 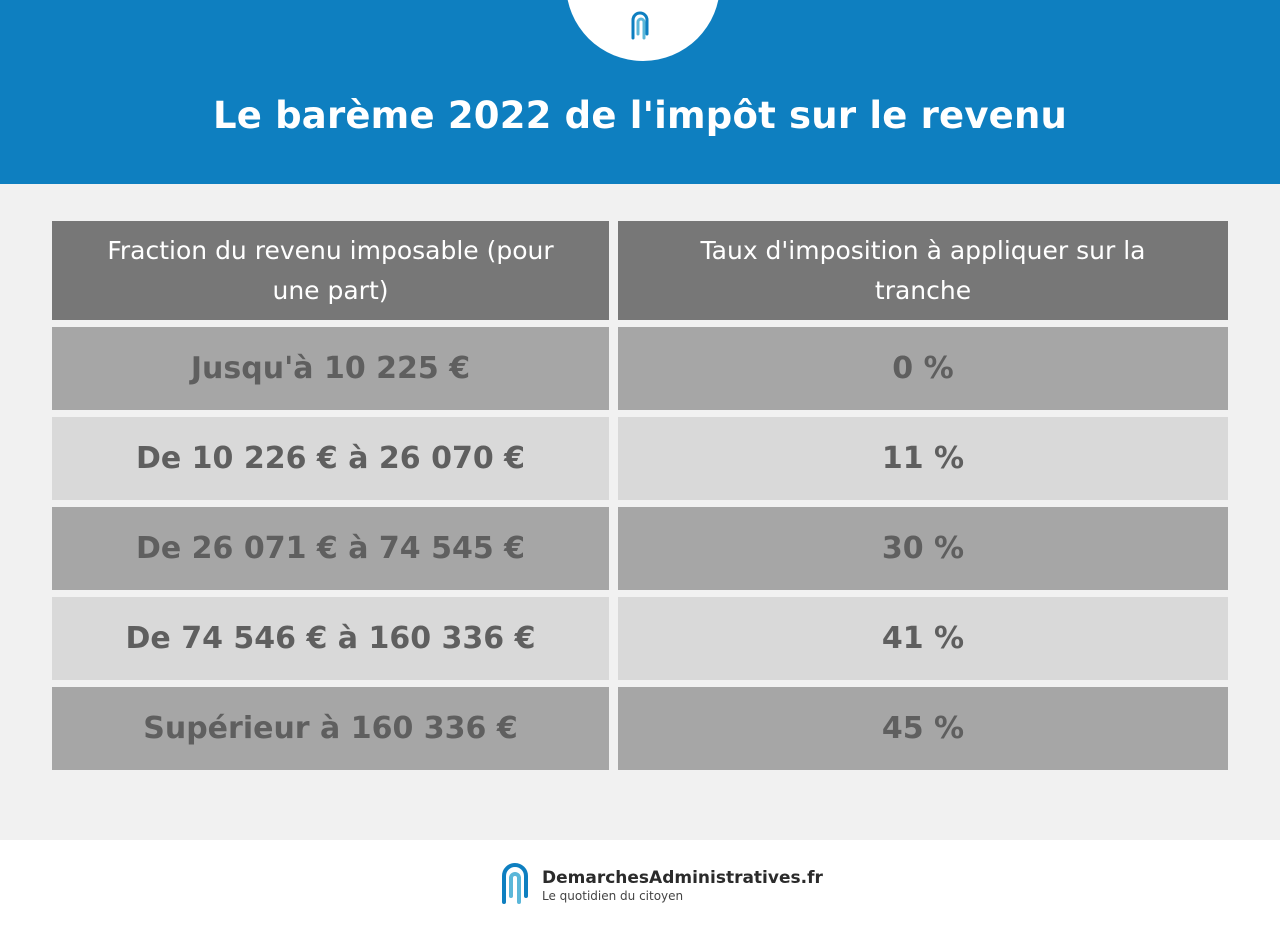 I want to click on table-row: Jusqu'à 10 225 € 0 %, so click(x=640, y=368).